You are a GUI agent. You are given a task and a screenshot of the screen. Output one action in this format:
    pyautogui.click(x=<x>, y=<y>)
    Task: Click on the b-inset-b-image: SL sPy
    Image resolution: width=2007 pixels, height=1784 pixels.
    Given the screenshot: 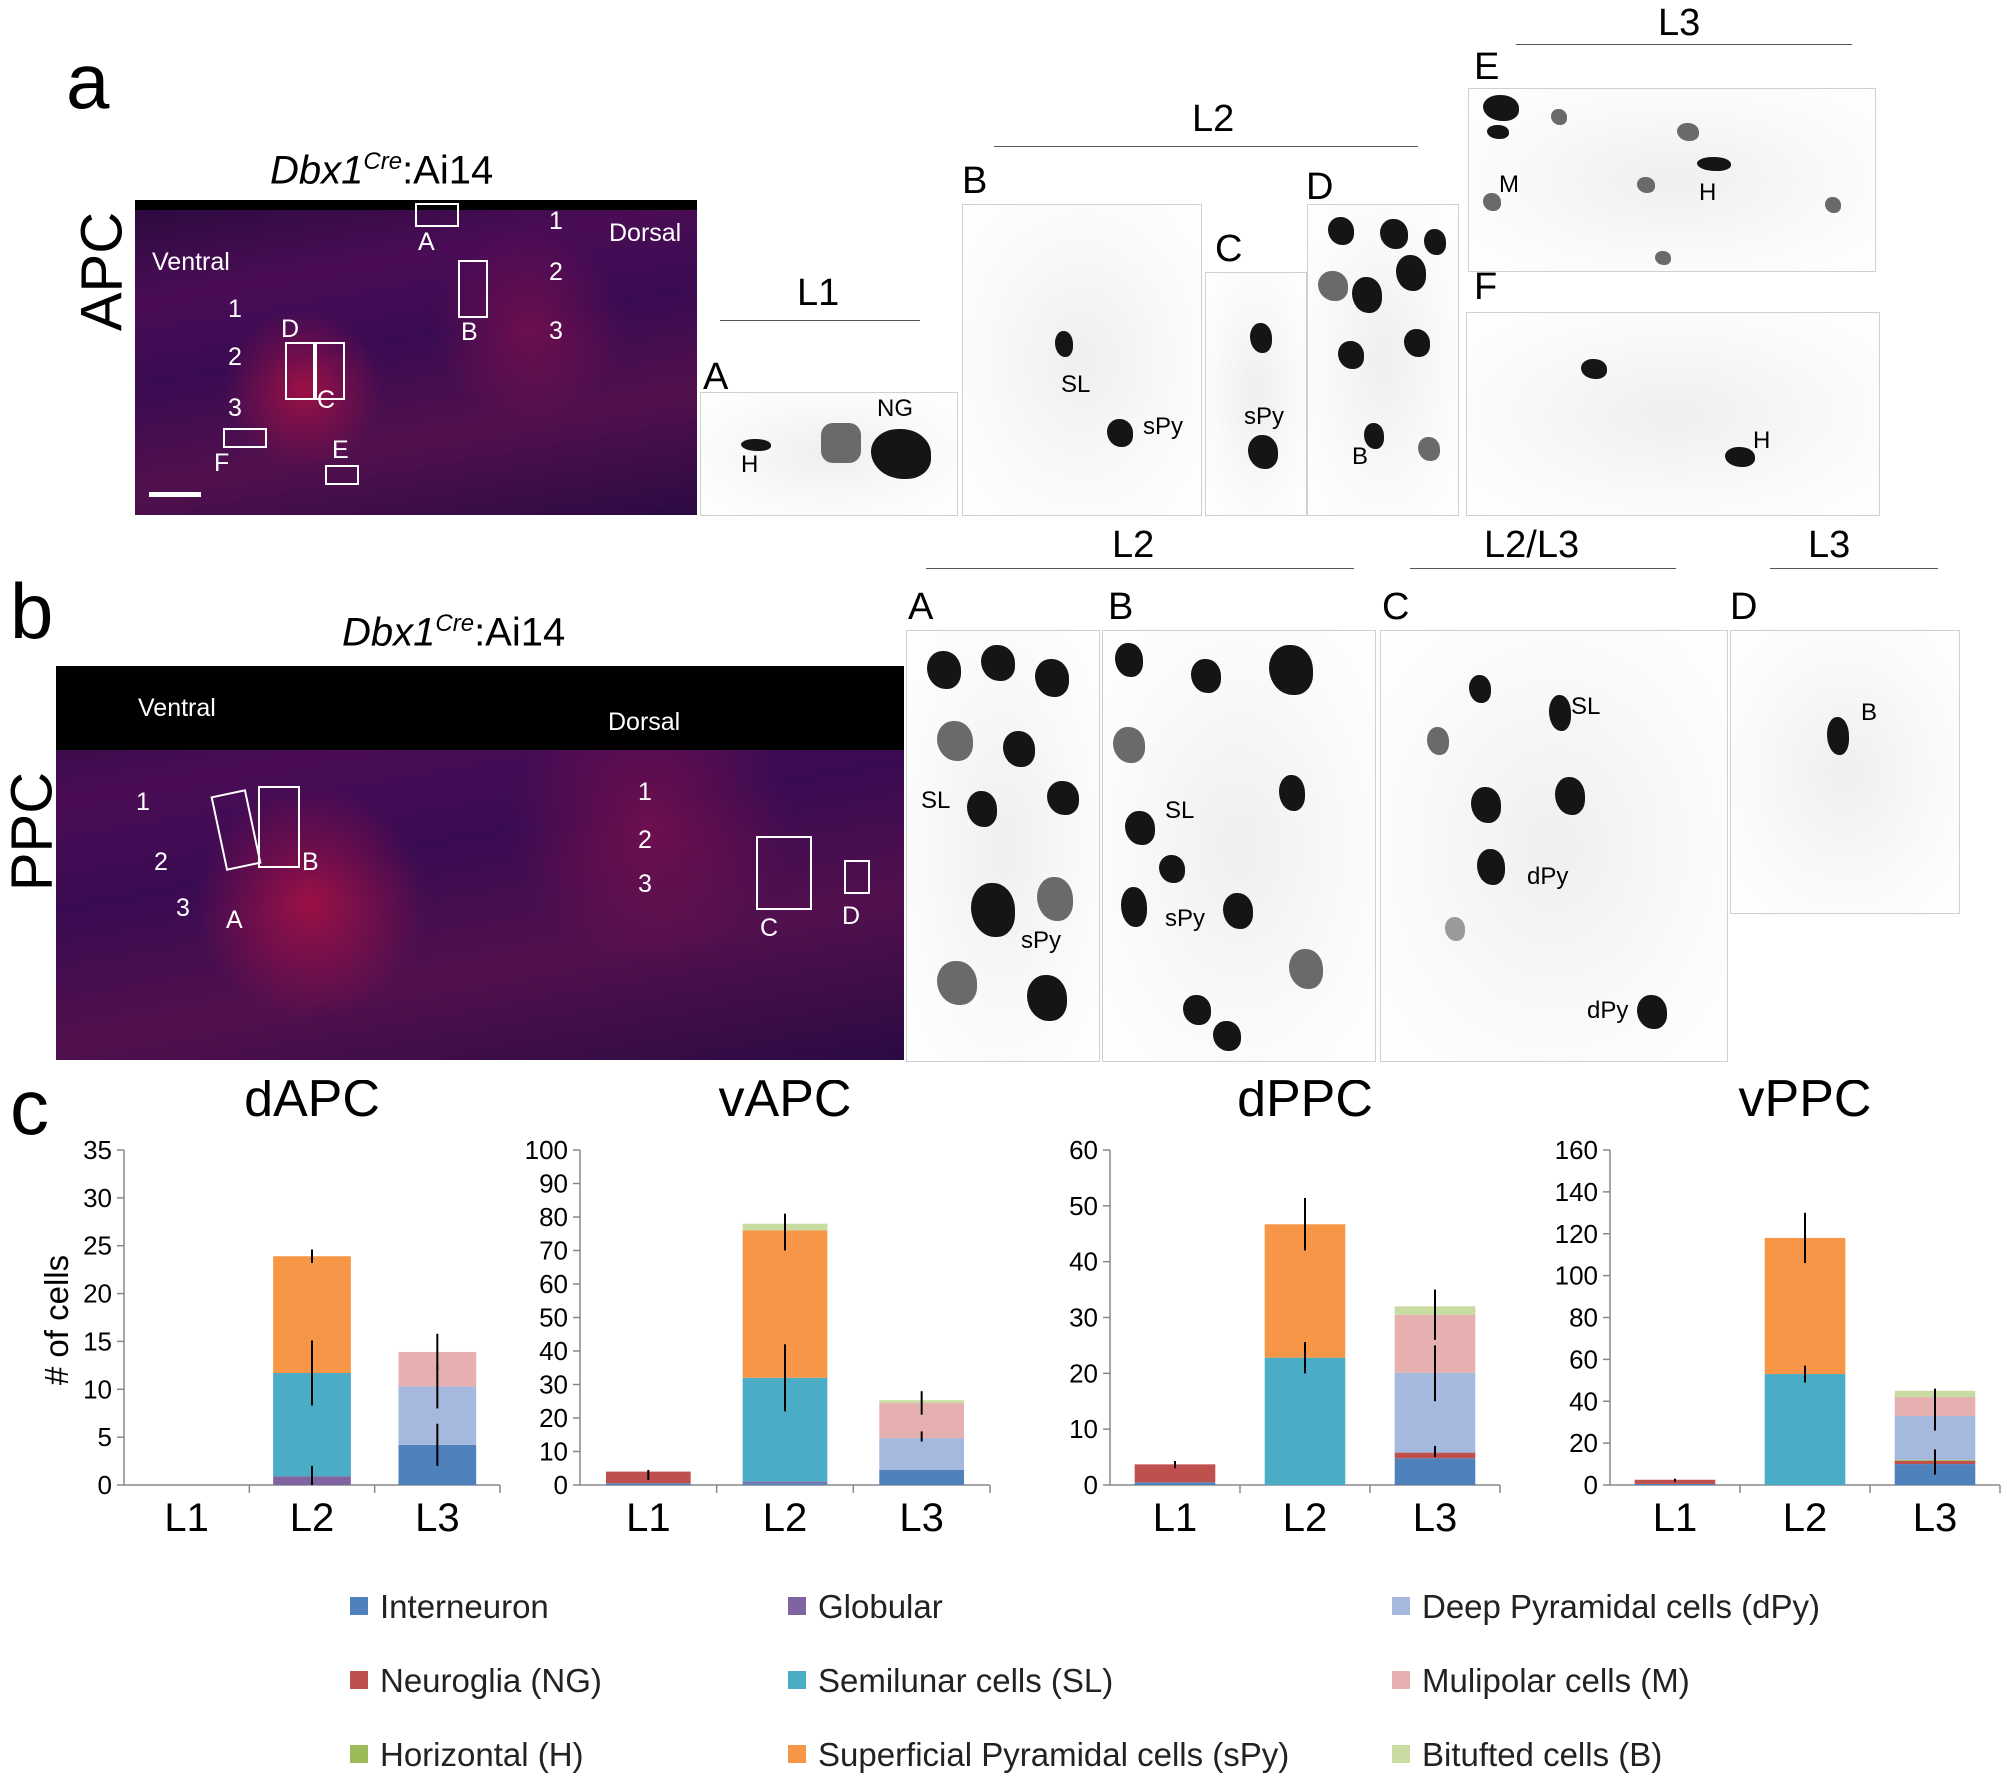 What is the action you would take?
    pyautogui.click(x=1239, y=846)
    